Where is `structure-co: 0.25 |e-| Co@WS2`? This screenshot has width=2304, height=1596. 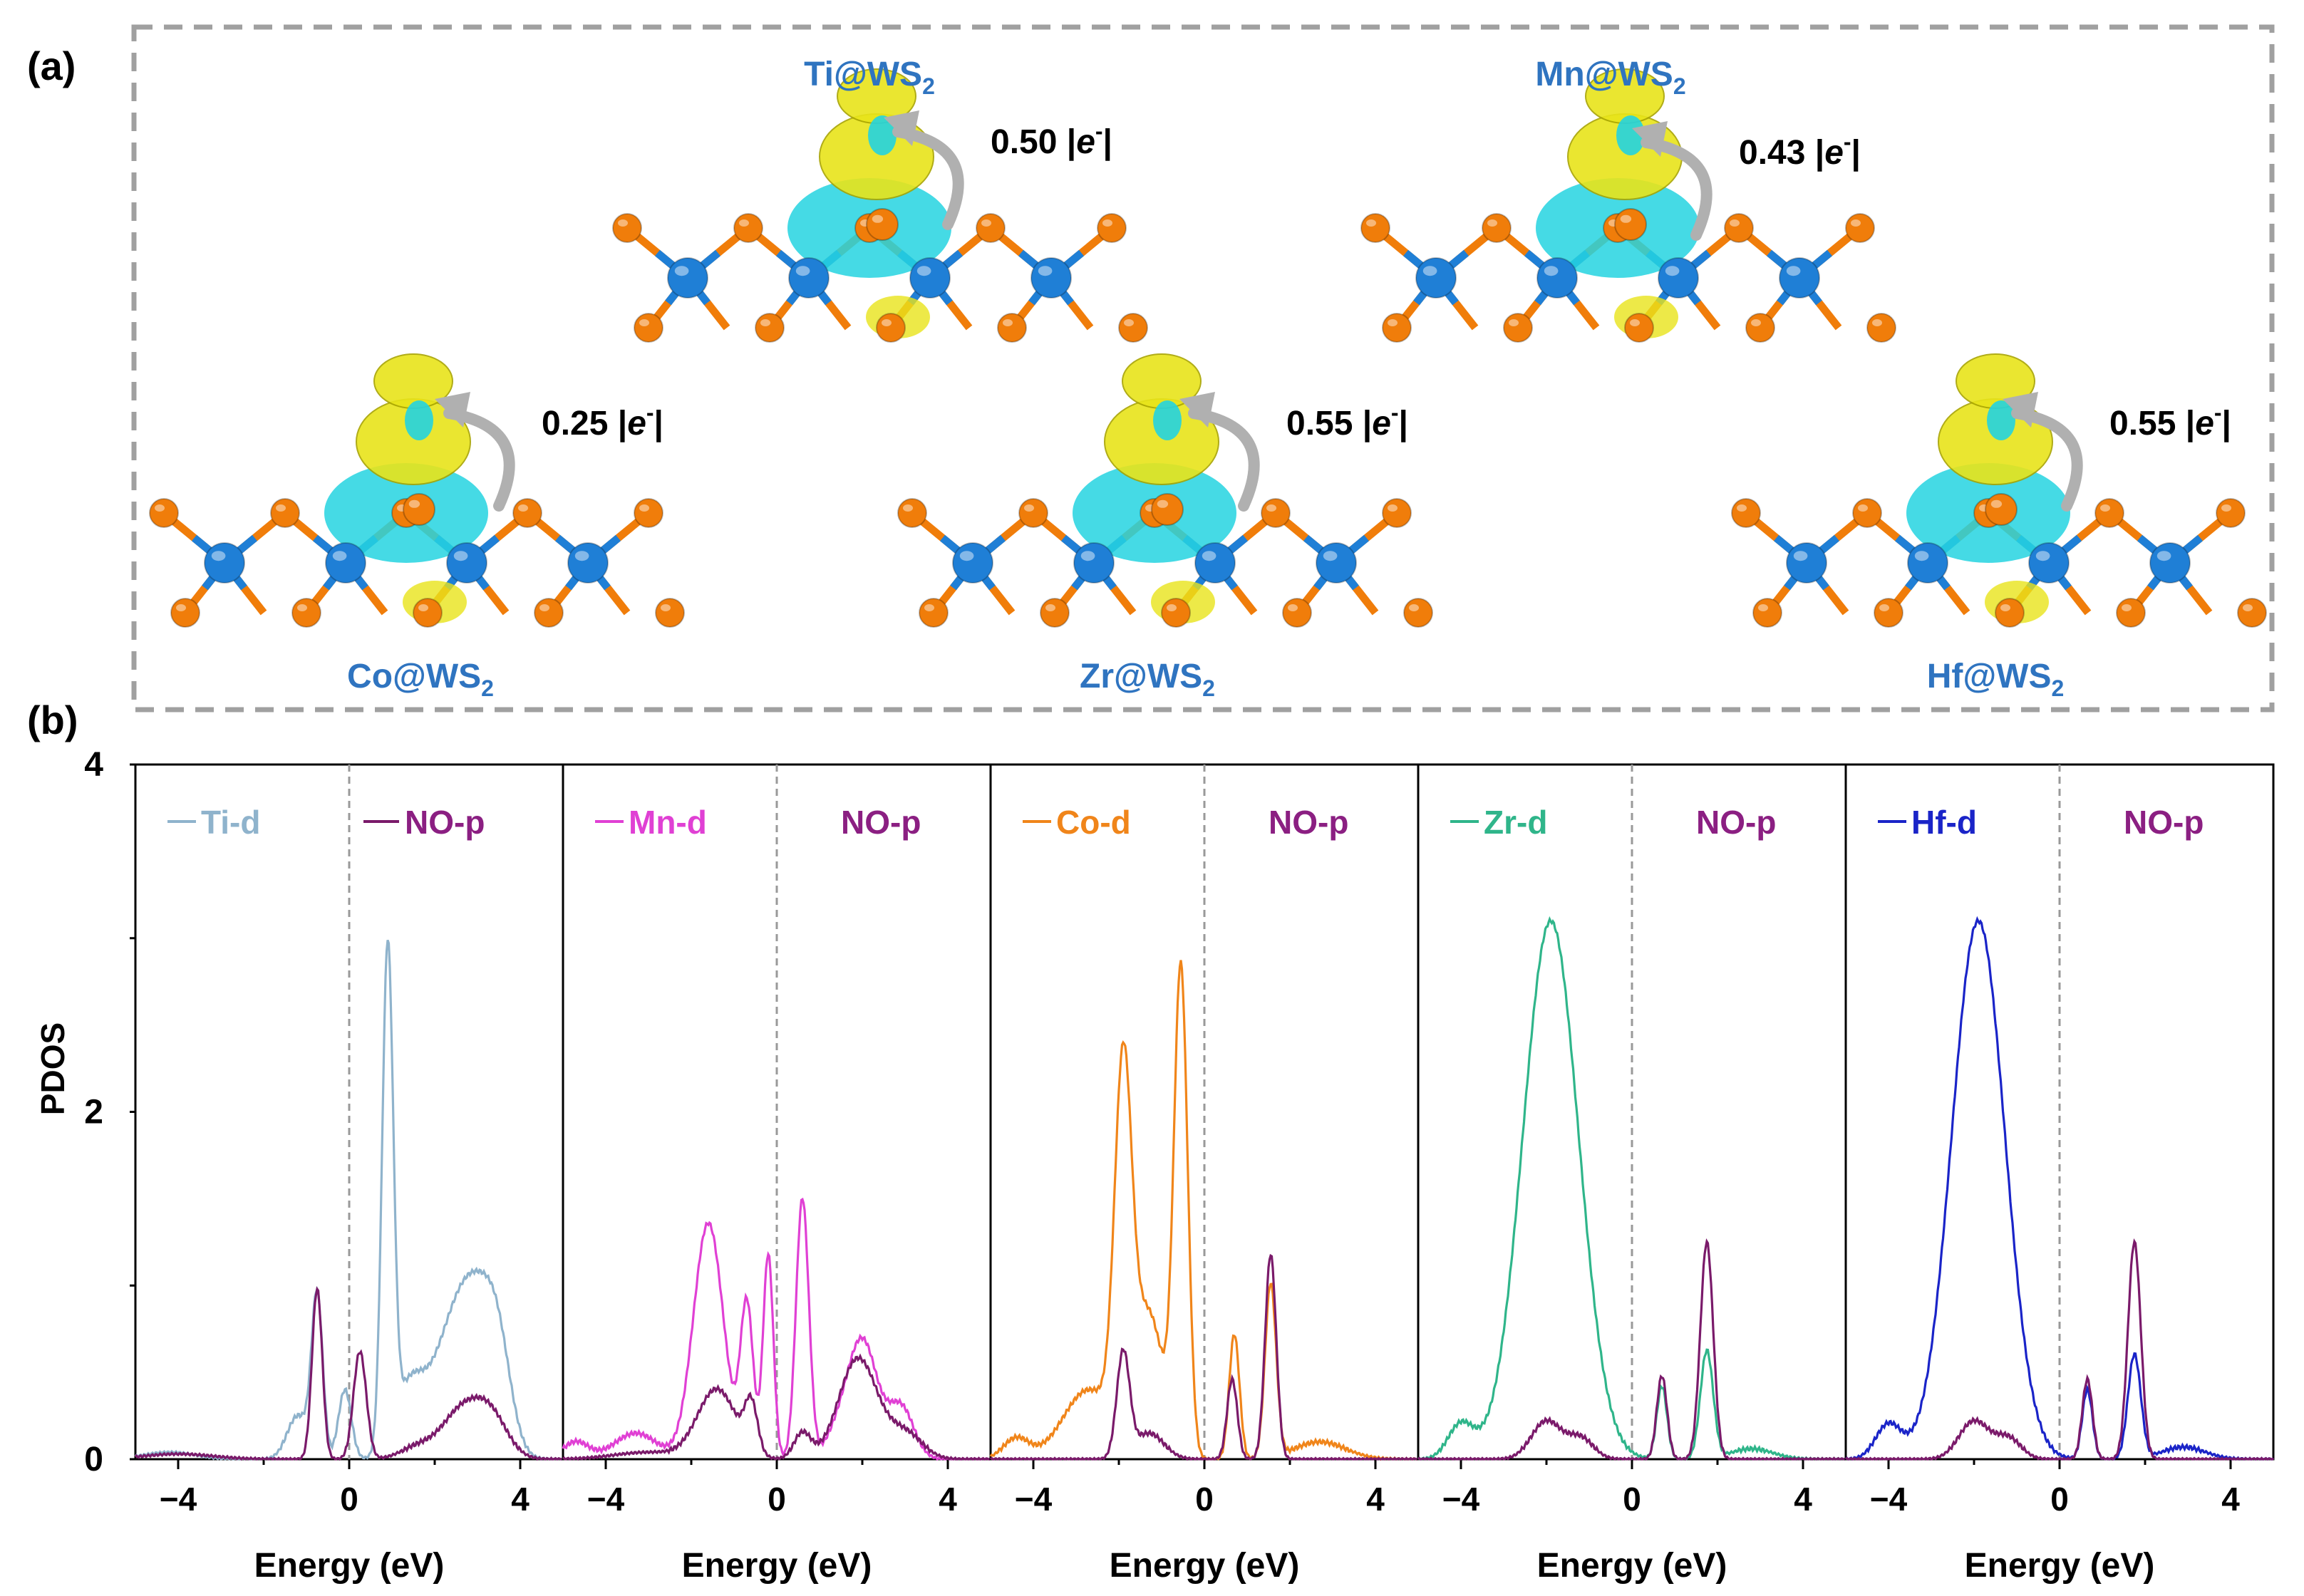
structure-co: 0.25 |e-| Co@WS2 is located at coordinates (417, 527).